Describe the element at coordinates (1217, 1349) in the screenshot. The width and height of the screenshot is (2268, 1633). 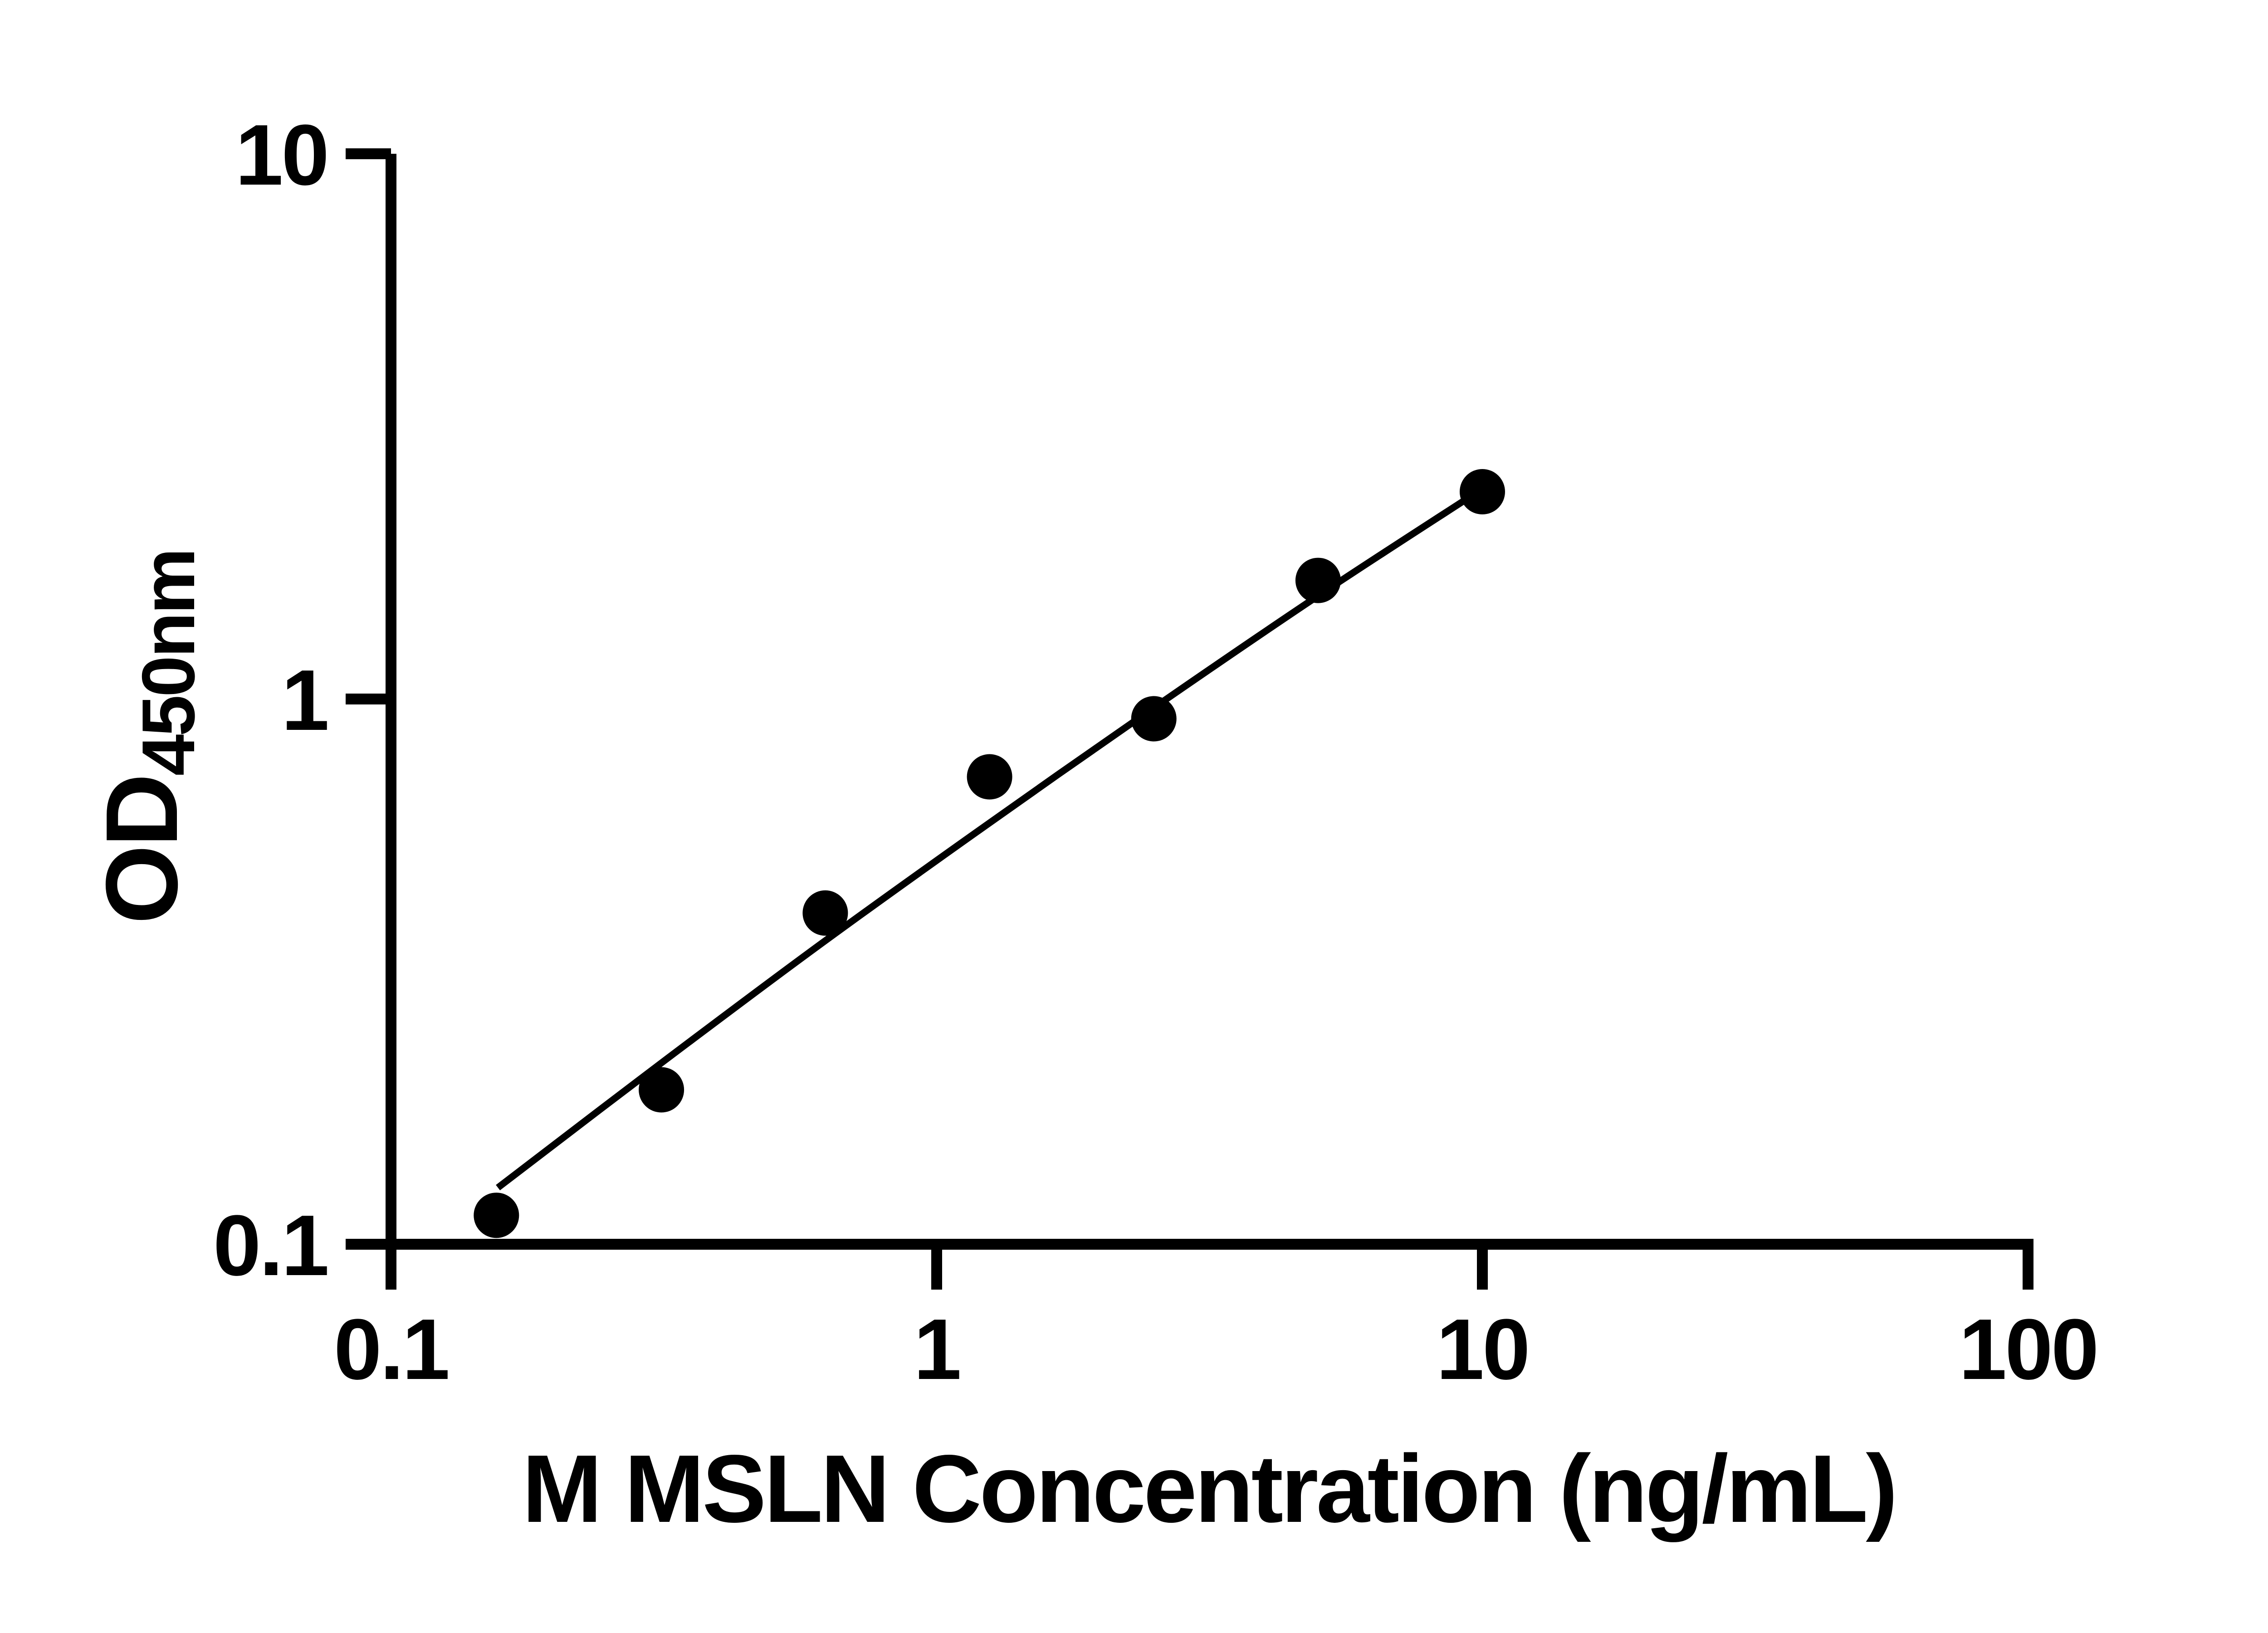
I see `x-tick-labels: 0.1 1 10 100` at that location.